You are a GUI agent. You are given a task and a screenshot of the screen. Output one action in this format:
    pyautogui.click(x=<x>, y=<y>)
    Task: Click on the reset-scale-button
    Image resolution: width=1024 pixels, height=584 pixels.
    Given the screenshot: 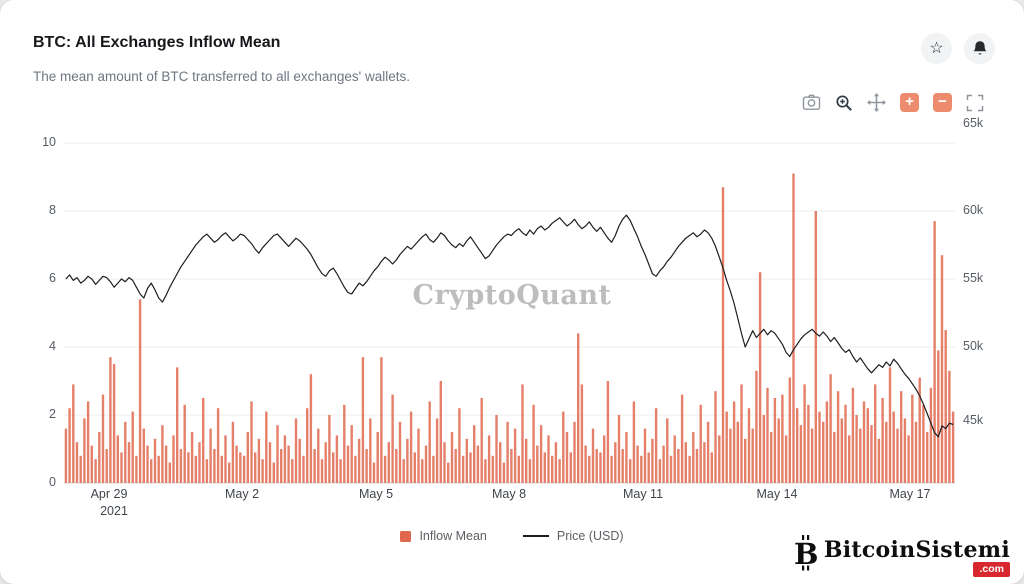 What is the action you would take?
    pyautogui.click(x=975, y=103)
    